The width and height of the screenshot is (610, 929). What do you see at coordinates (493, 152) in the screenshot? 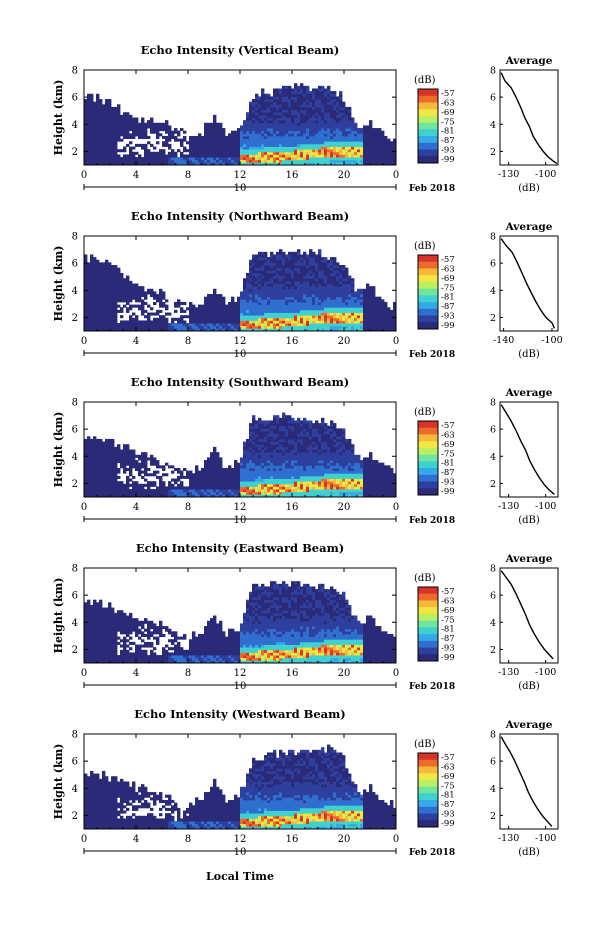
I see `average-y-tick-label: 2` at bounding box center [493, 152].